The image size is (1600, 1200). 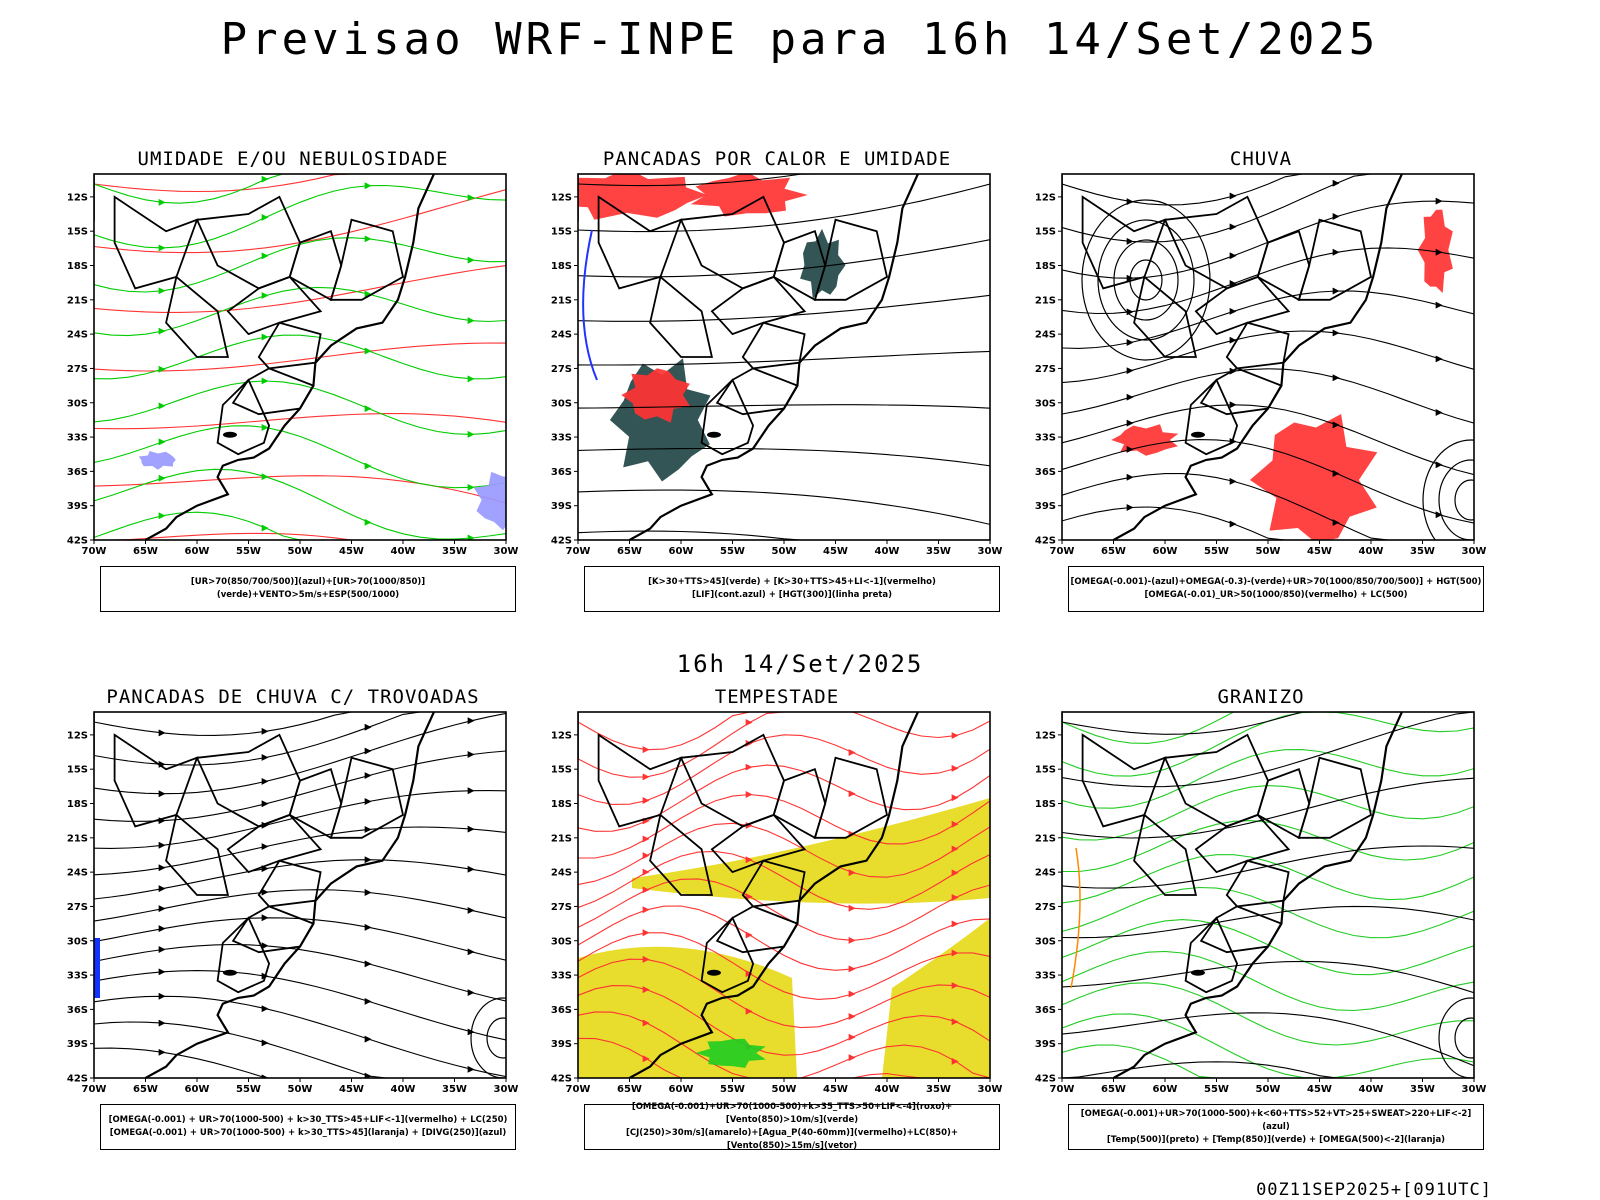 I want to click on lon-tick-label: 35W, so click(x=1422, y=1089).